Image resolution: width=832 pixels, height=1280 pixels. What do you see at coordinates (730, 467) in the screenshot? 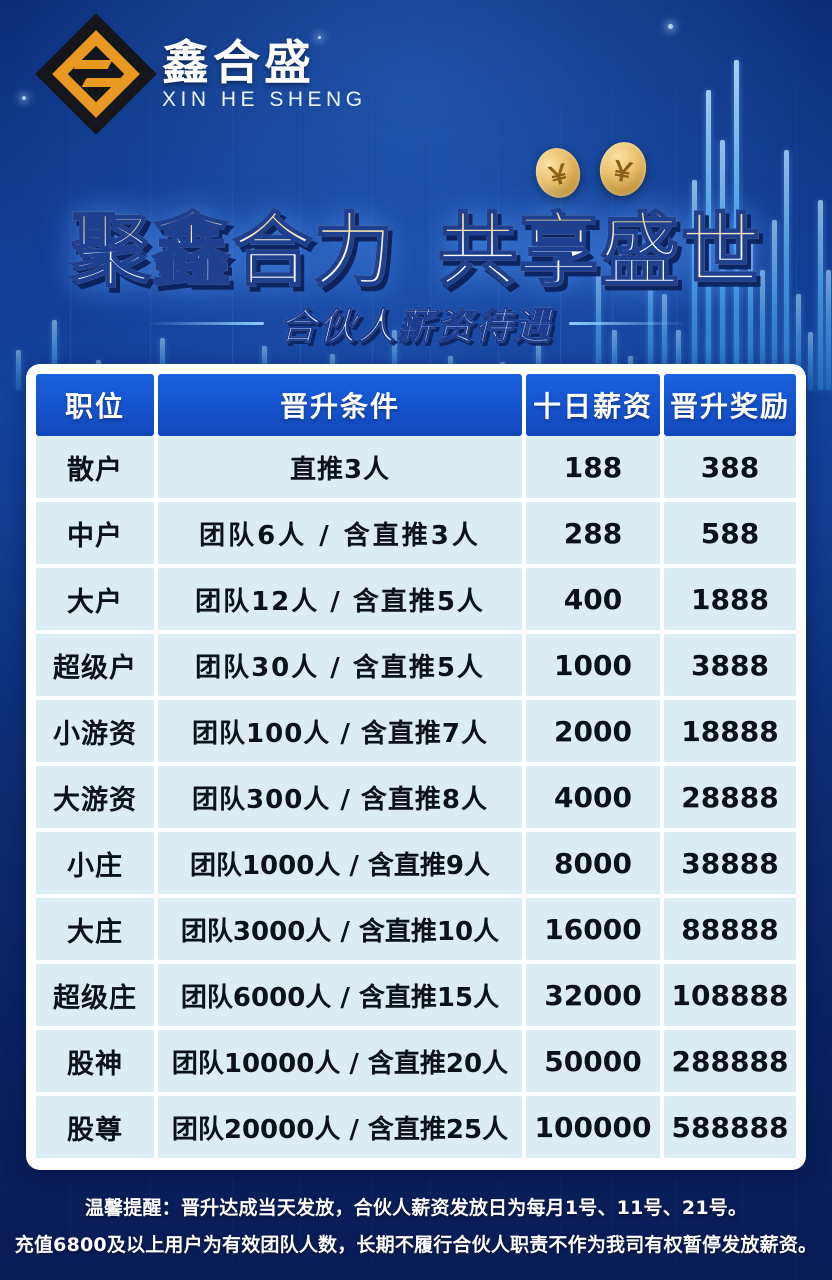
I see `cell-bonus: 388` at bounding box center [730, 467].